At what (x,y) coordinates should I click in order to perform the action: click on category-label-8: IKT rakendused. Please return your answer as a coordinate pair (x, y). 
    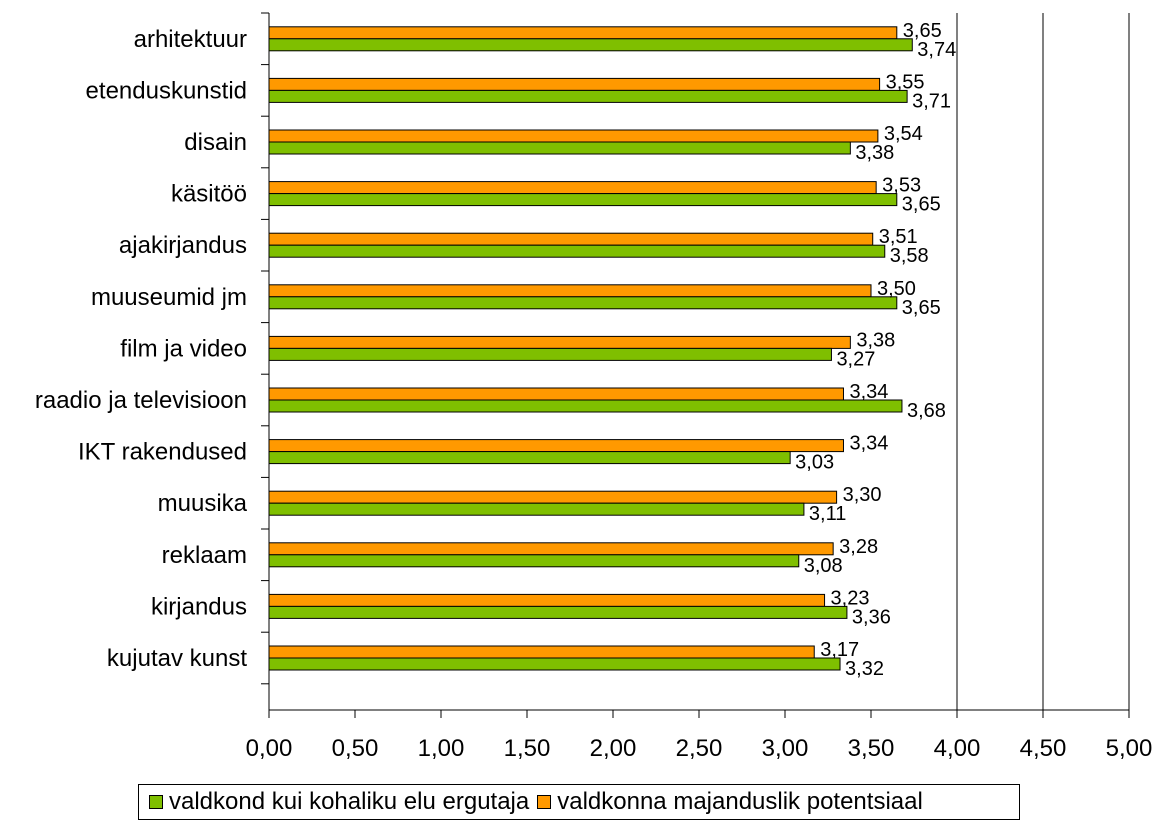
    Looking at the image, I should click on (162, 452).